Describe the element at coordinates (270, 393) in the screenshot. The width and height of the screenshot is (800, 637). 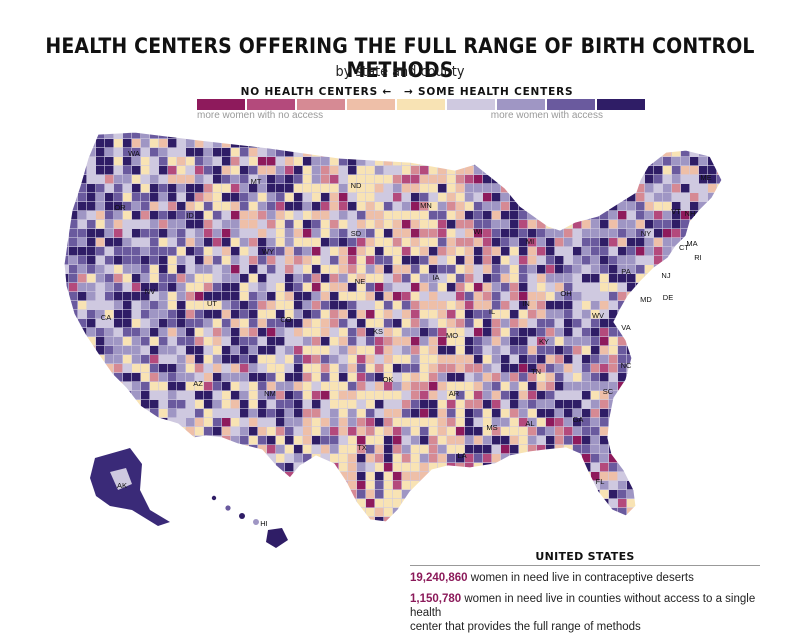
I see `state-label-nm: NM` at that location.